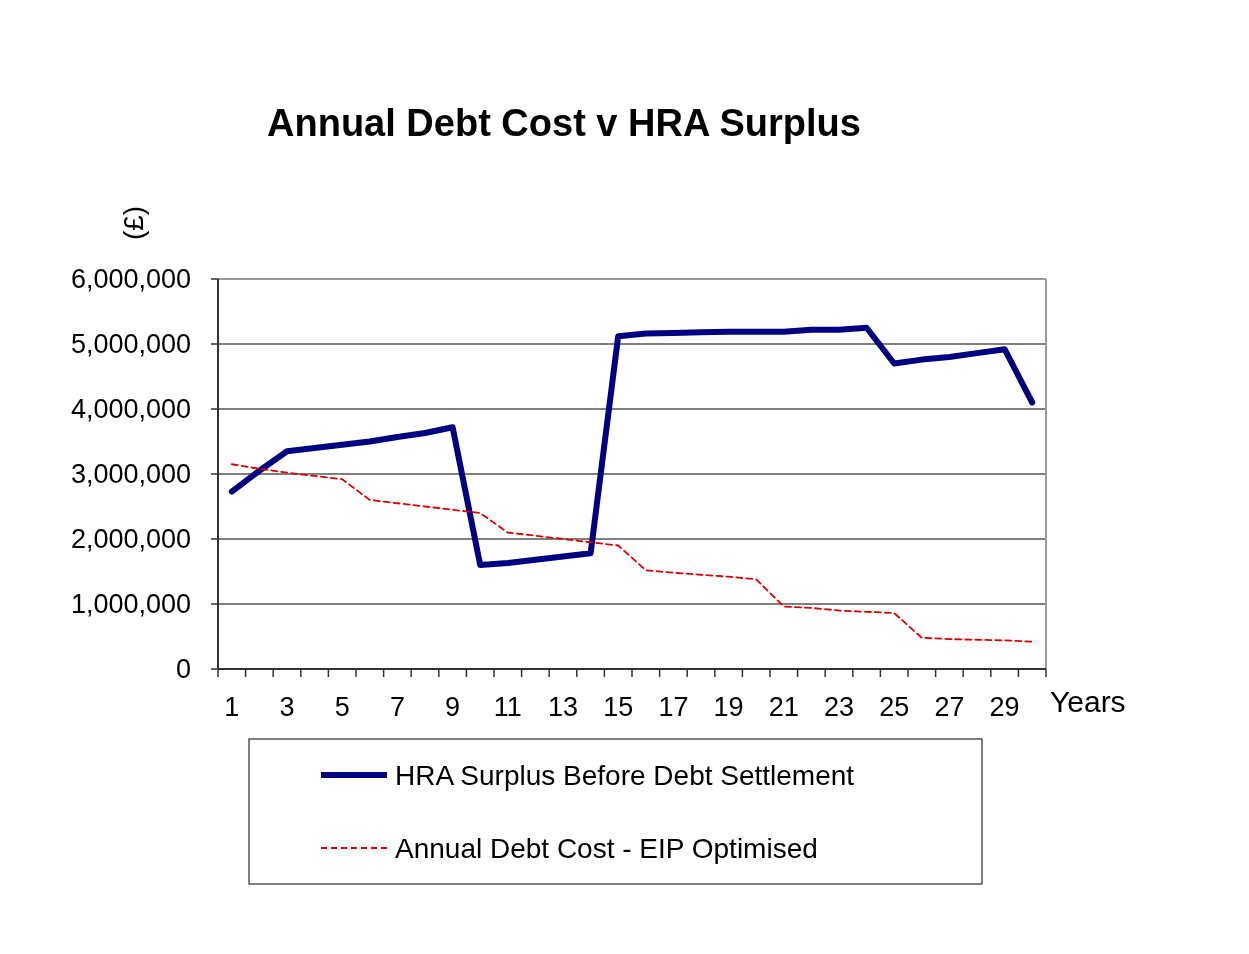  Describe the element at coordinates (563, 707) in the screenshot. I see `x-tick-label: 13` at that location.